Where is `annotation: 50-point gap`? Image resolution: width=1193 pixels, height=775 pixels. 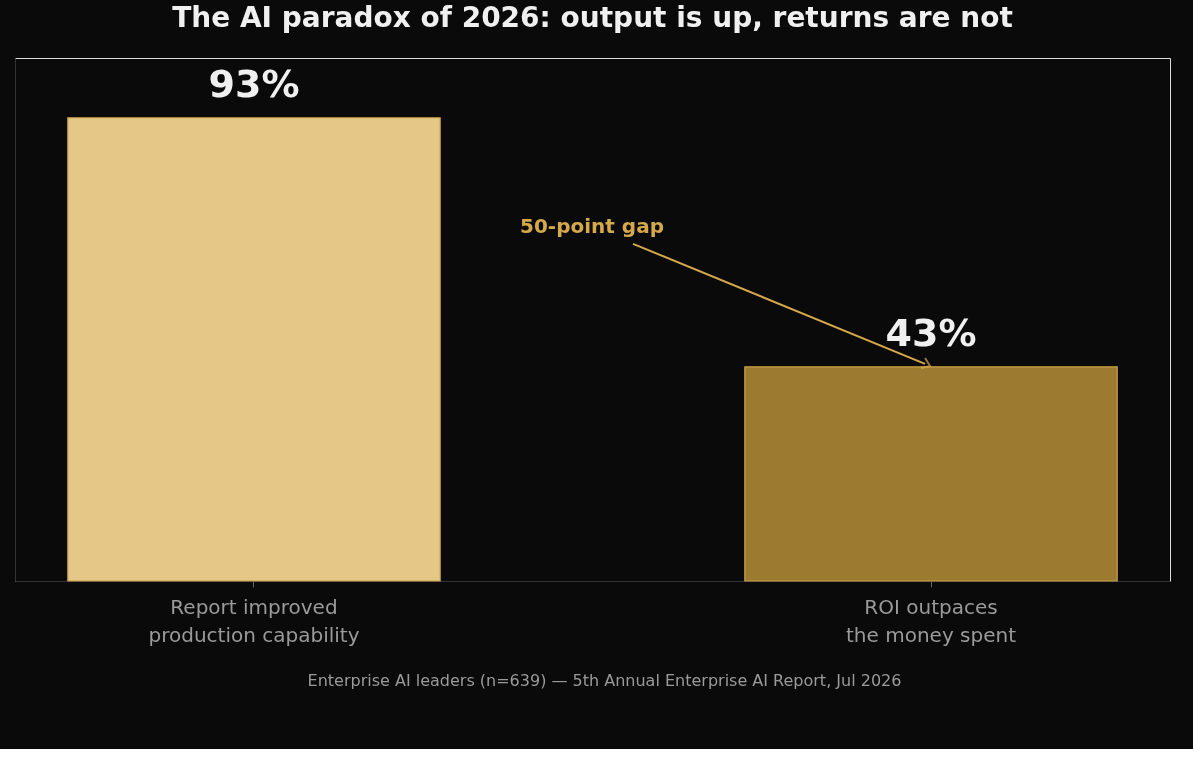 annotation: 50-point gap is located at coordinates (592, 225).